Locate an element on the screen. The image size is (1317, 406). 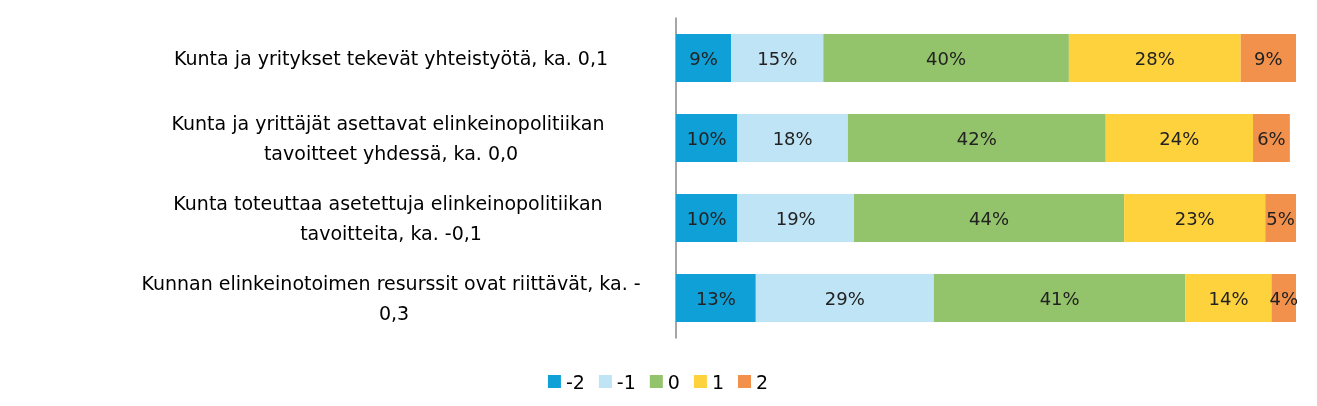
data-label: 18% is located at coordinates (792, 138).